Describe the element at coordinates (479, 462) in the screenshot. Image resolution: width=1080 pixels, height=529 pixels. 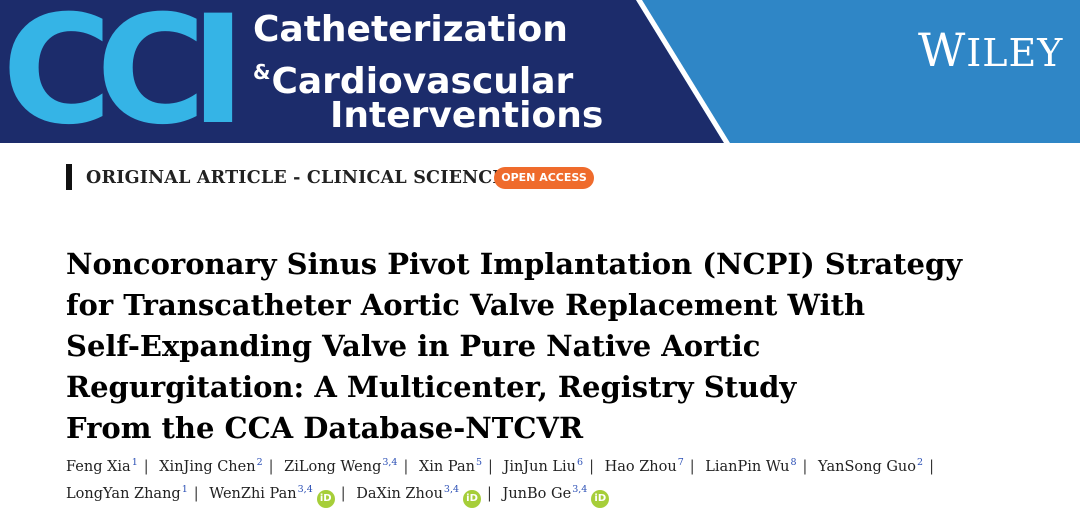
I see `affiliation-ref: 5` at that location.